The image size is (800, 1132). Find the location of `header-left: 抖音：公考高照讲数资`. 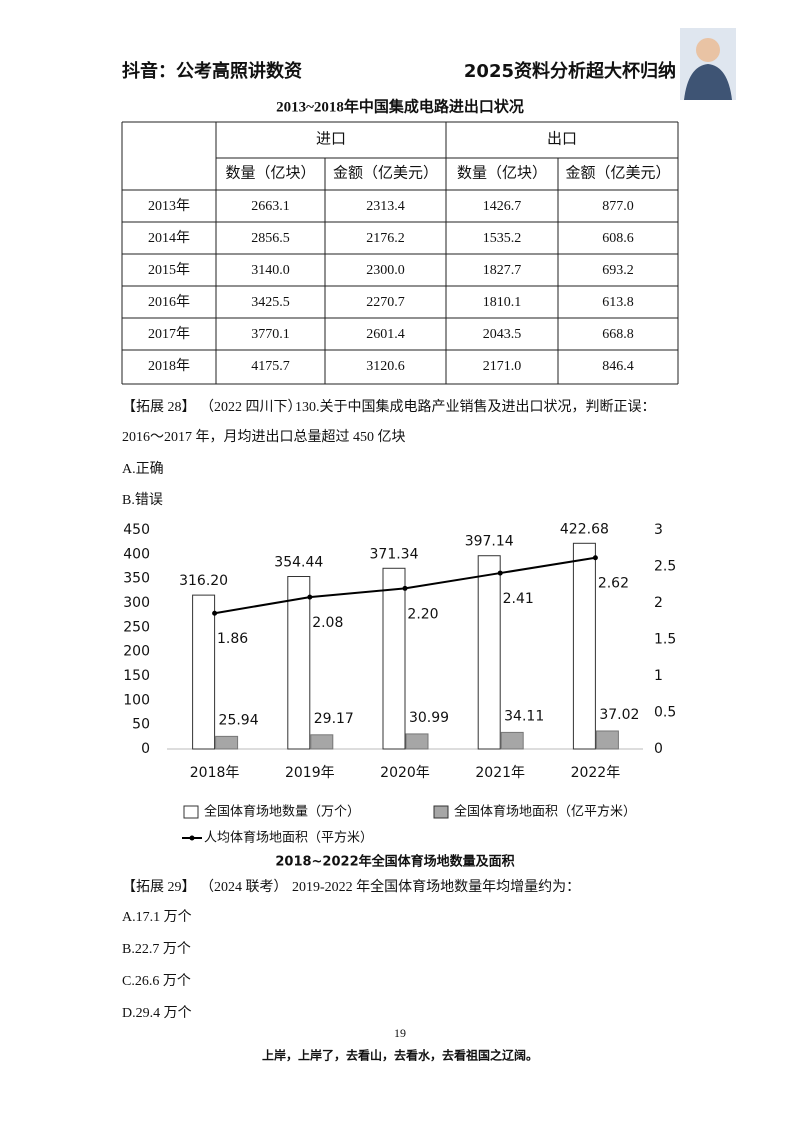

header-left: 抖音：公考高照讲数资 is located at coordinates (212, 71).